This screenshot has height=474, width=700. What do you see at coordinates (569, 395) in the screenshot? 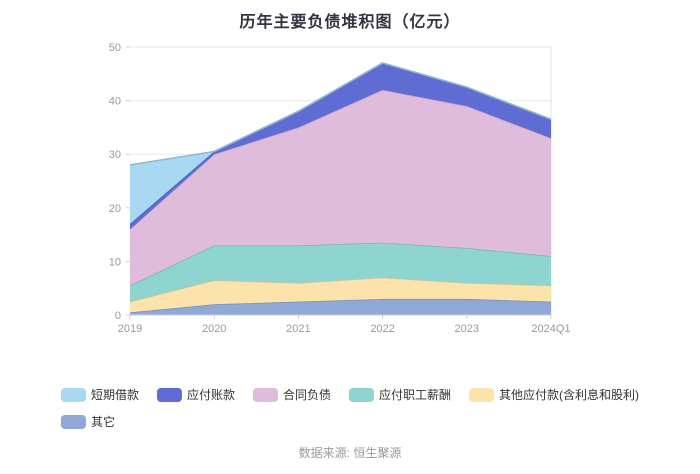
I see `legend-label: 其他应付款(含利息和股利)` at bounding box center [569, 395].